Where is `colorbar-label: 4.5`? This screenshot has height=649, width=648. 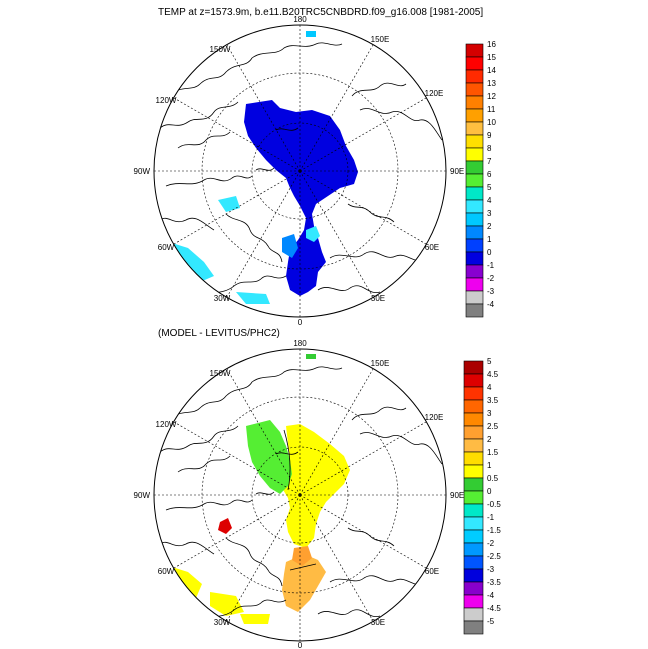 colorbar-label: 4.5 is located at coordinates (493, 374).